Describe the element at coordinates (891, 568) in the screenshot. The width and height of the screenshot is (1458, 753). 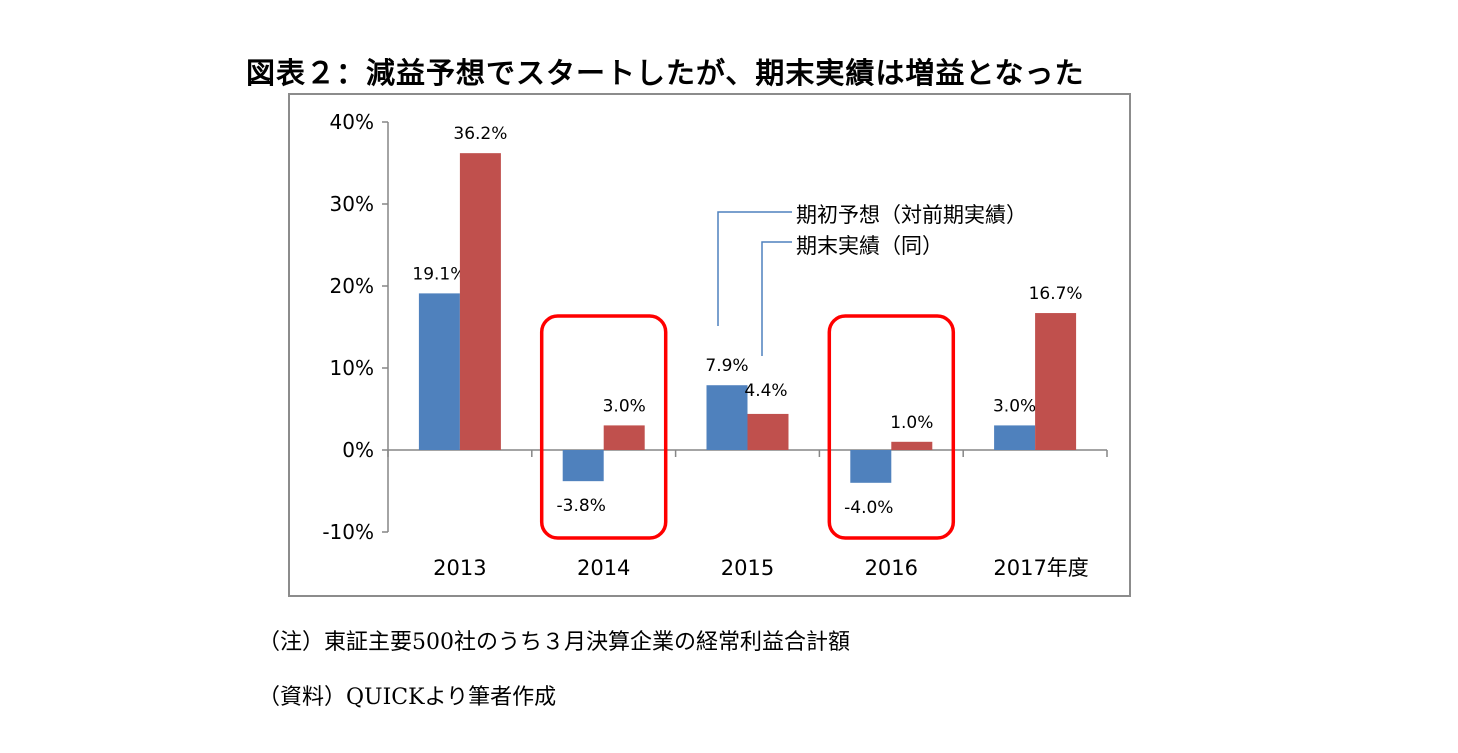
I see `x-category-label: 2016` at that location.